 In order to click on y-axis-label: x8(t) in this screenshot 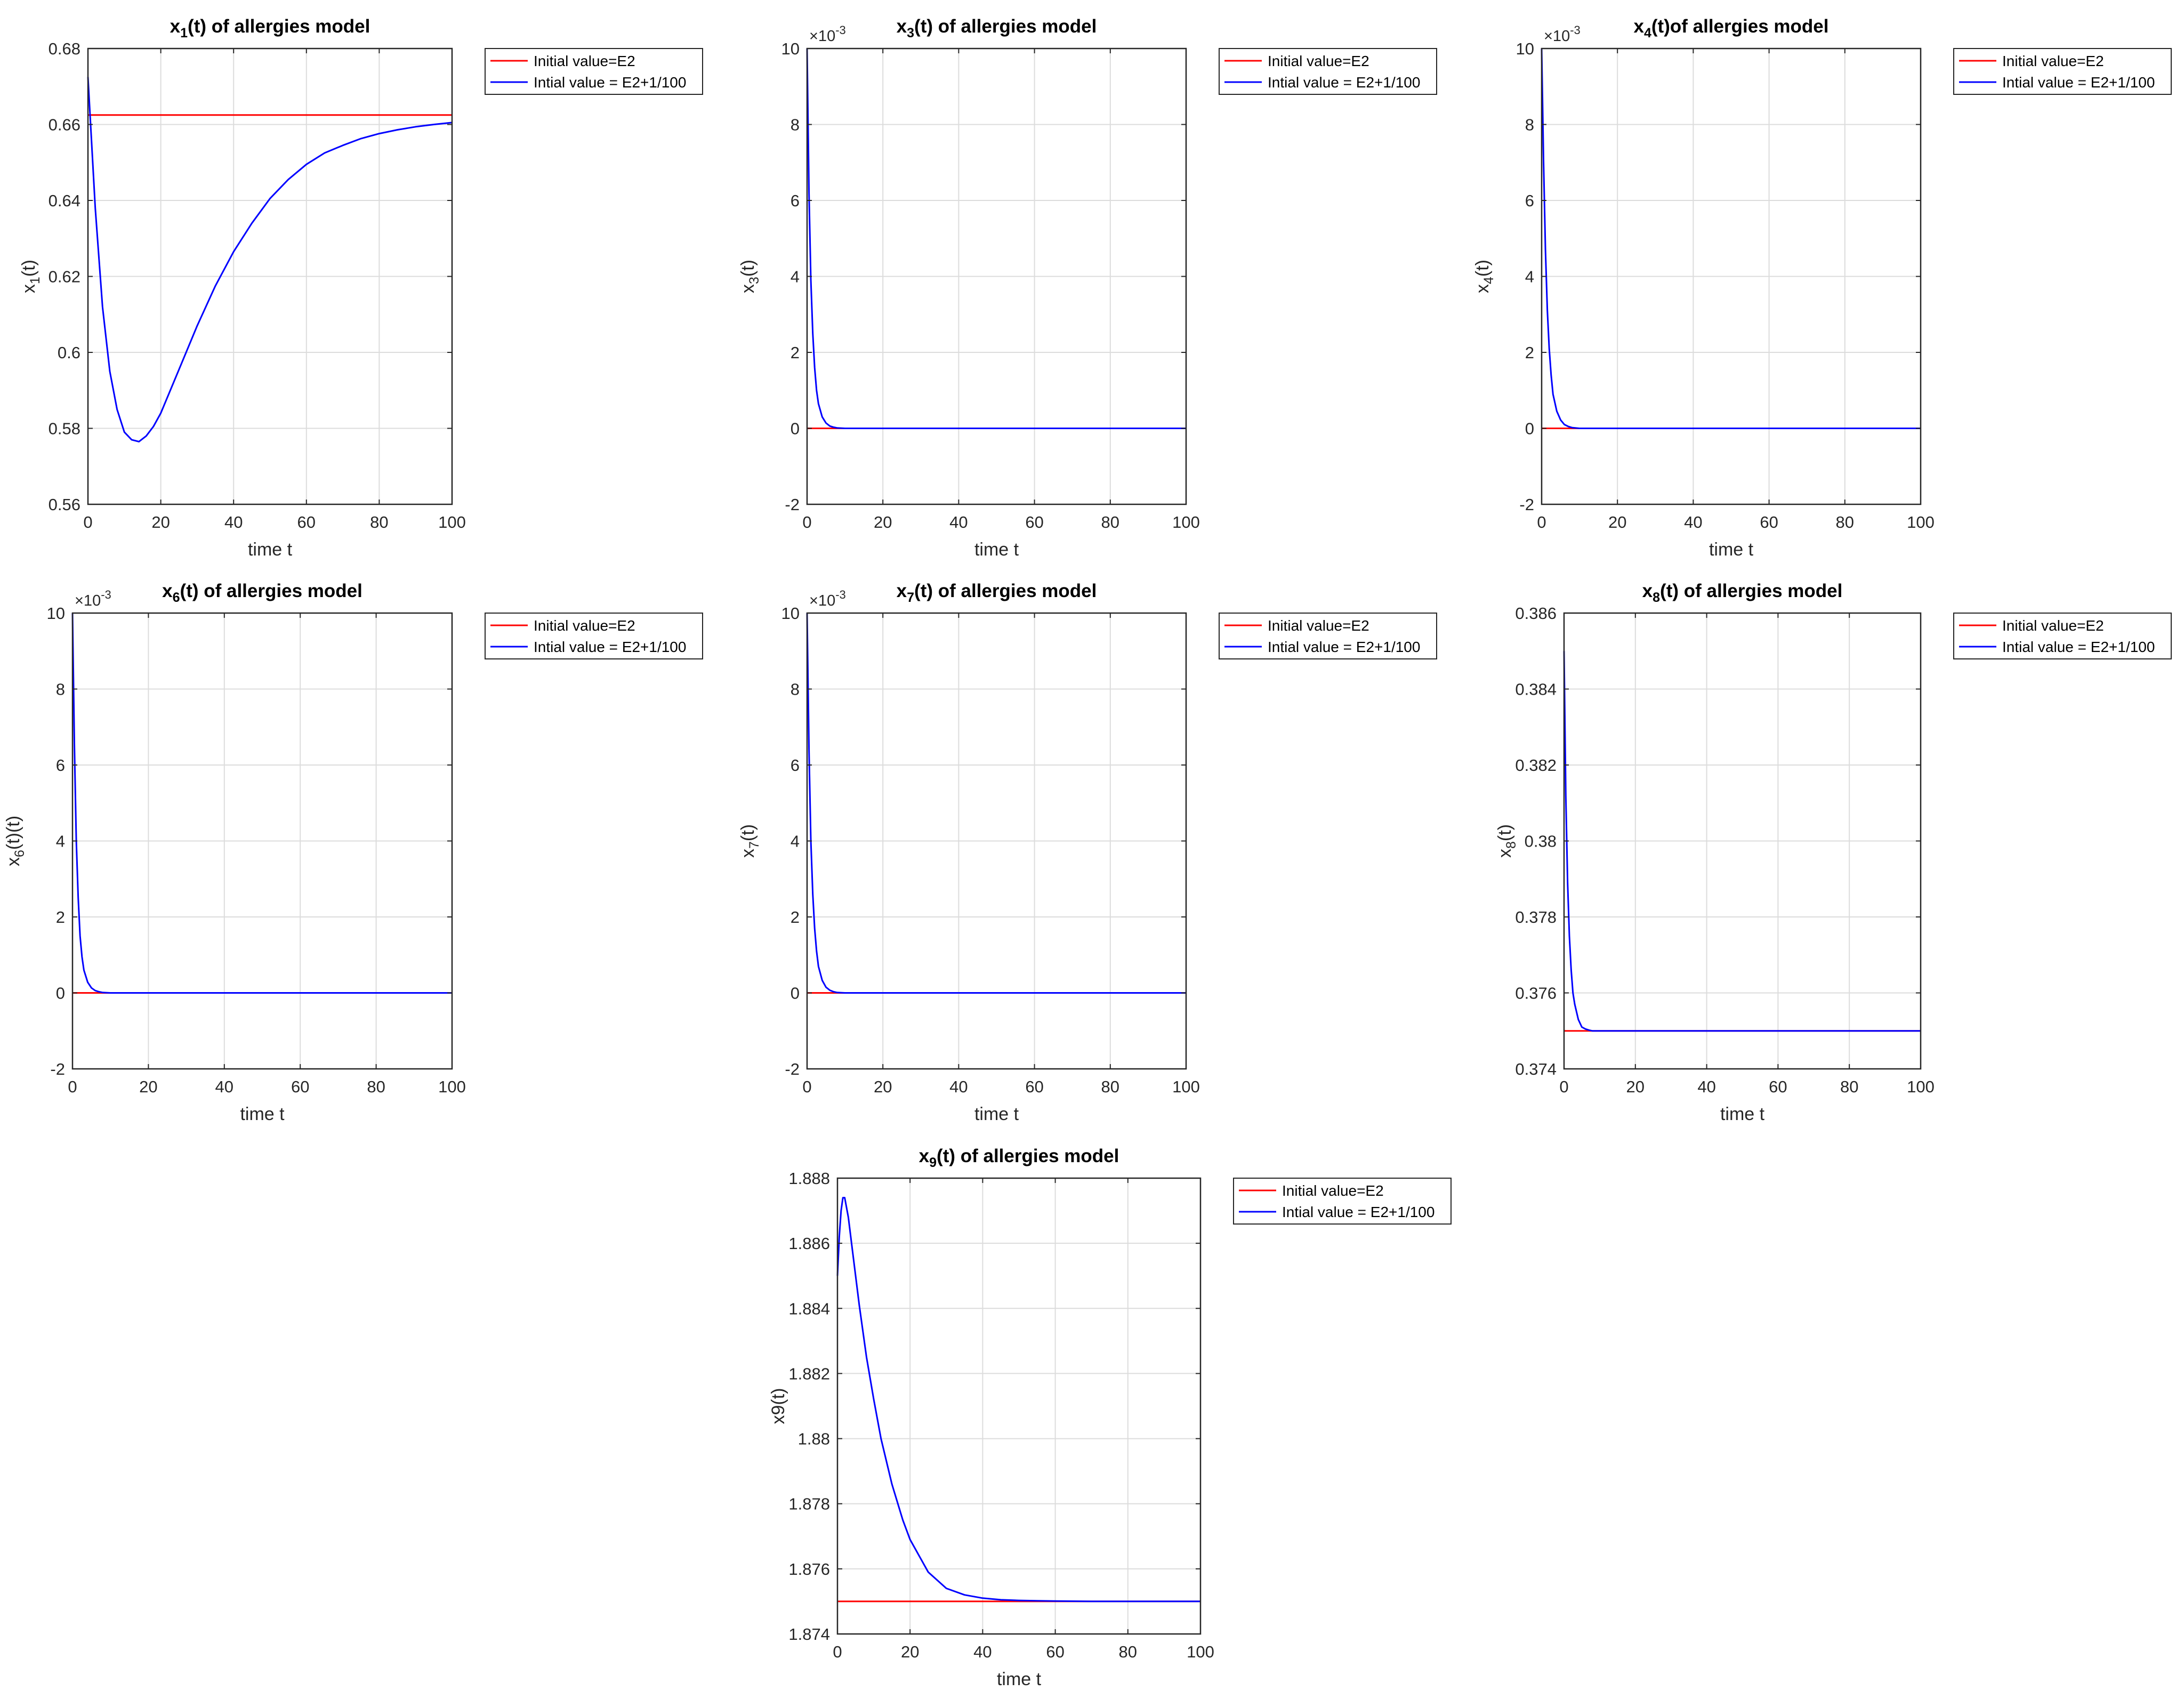, I will do `click(1507, 841)`.